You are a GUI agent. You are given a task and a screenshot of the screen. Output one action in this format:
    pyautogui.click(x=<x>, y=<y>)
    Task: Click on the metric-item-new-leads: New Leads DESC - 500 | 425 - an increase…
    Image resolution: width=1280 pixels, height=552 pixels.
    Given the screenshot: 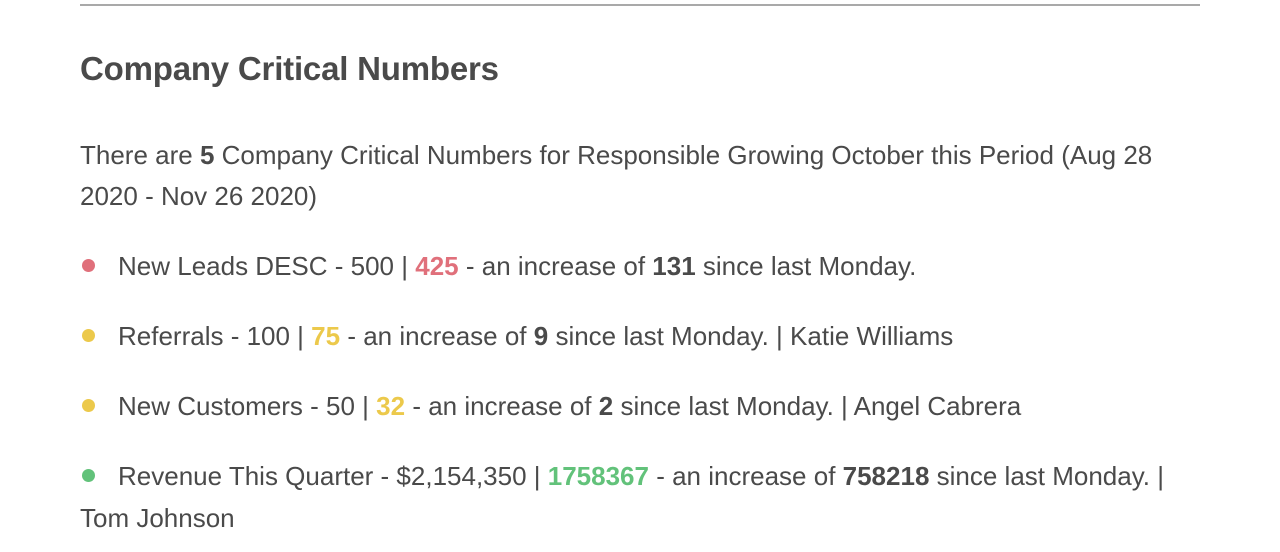 What is the action you would take?
    pyautogui.click(x=640, y=266)
    